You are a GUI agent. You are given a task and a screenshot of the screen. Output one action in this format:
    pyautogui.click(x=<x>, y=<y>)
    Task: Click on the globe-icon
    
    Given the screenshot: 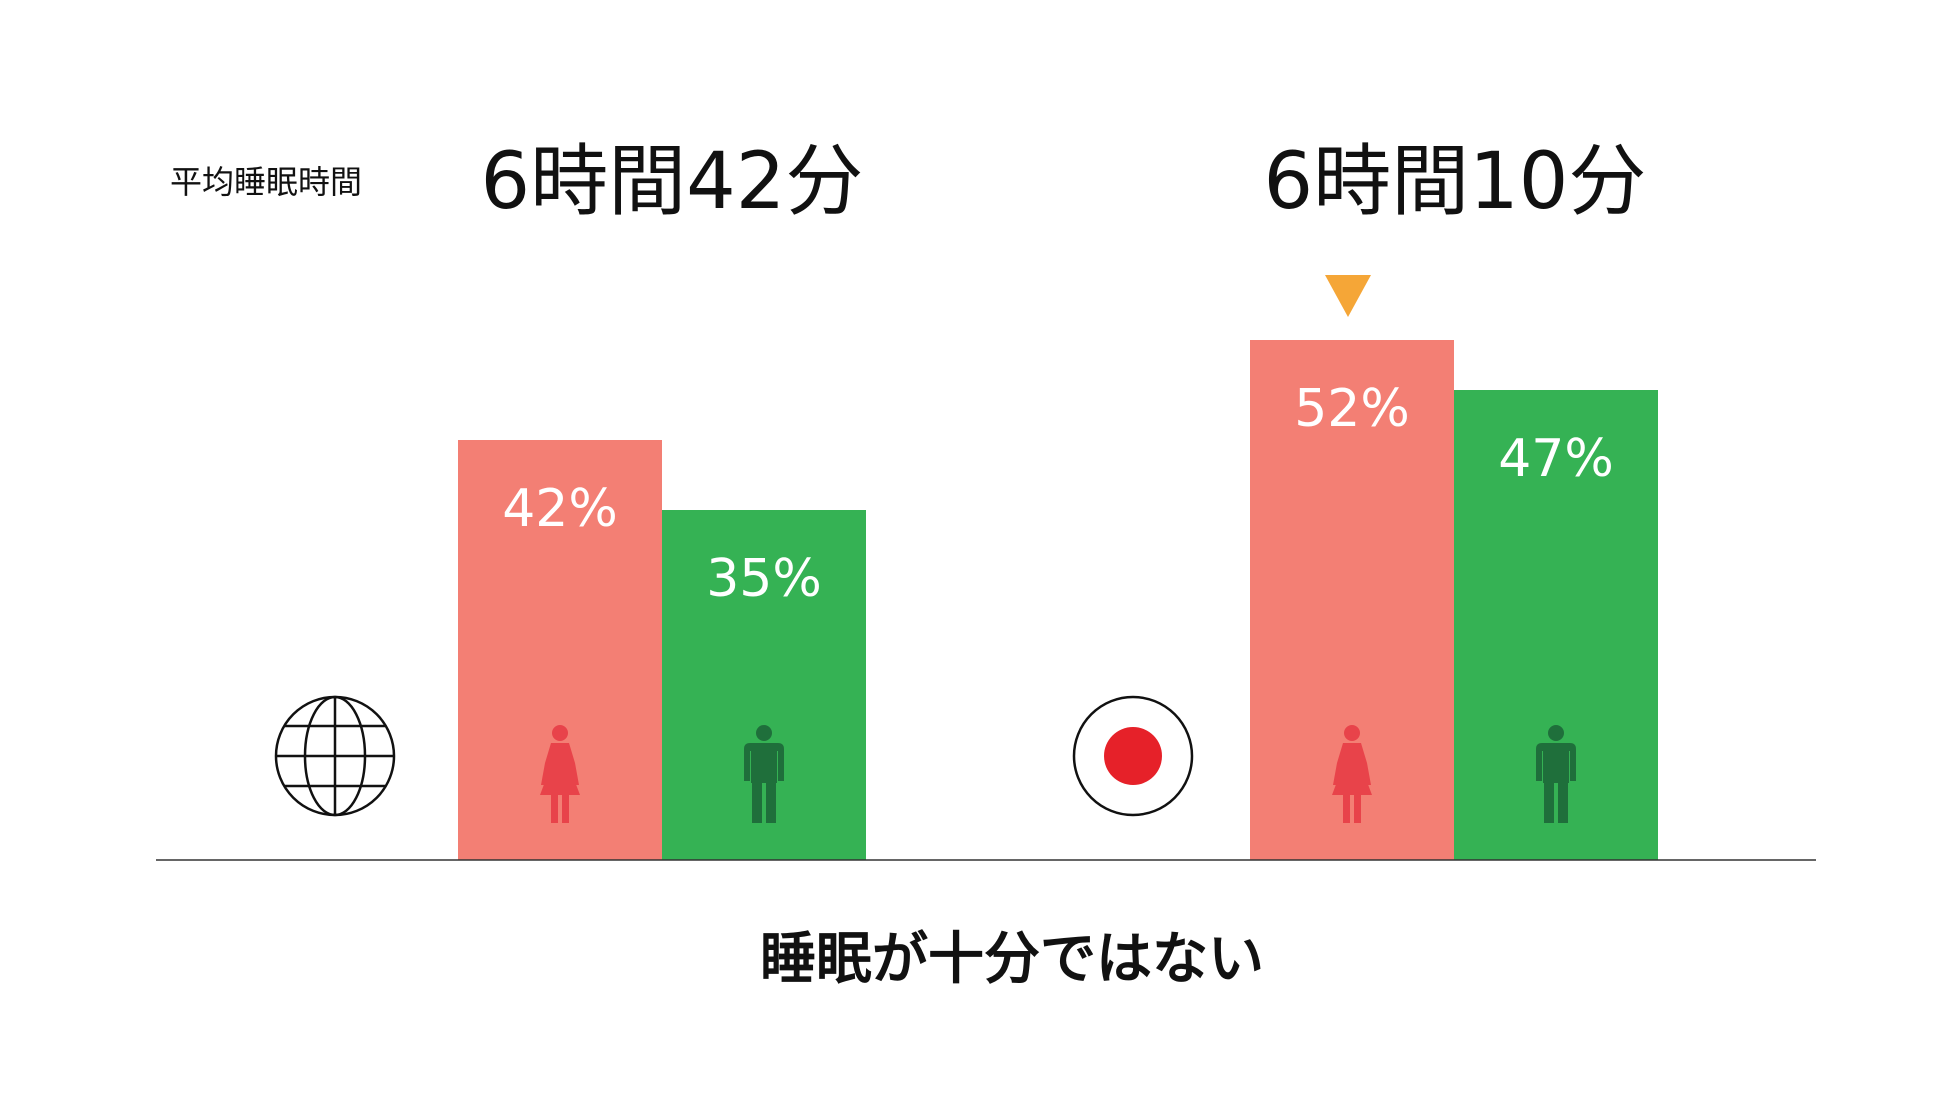 What is the action you would take?
    pyautogui.click(x=335, y=756)
    